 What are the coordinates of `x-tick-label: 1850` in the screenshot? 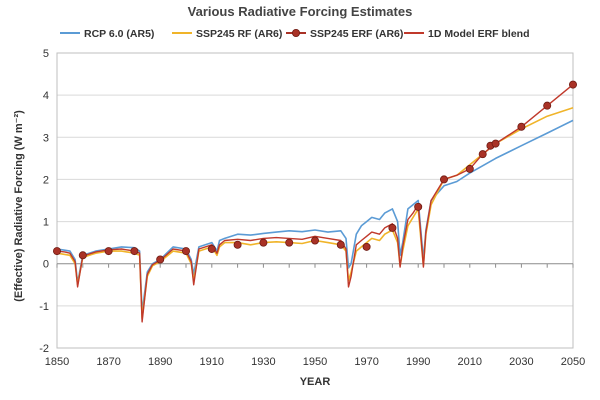 It's located at (57, 362).